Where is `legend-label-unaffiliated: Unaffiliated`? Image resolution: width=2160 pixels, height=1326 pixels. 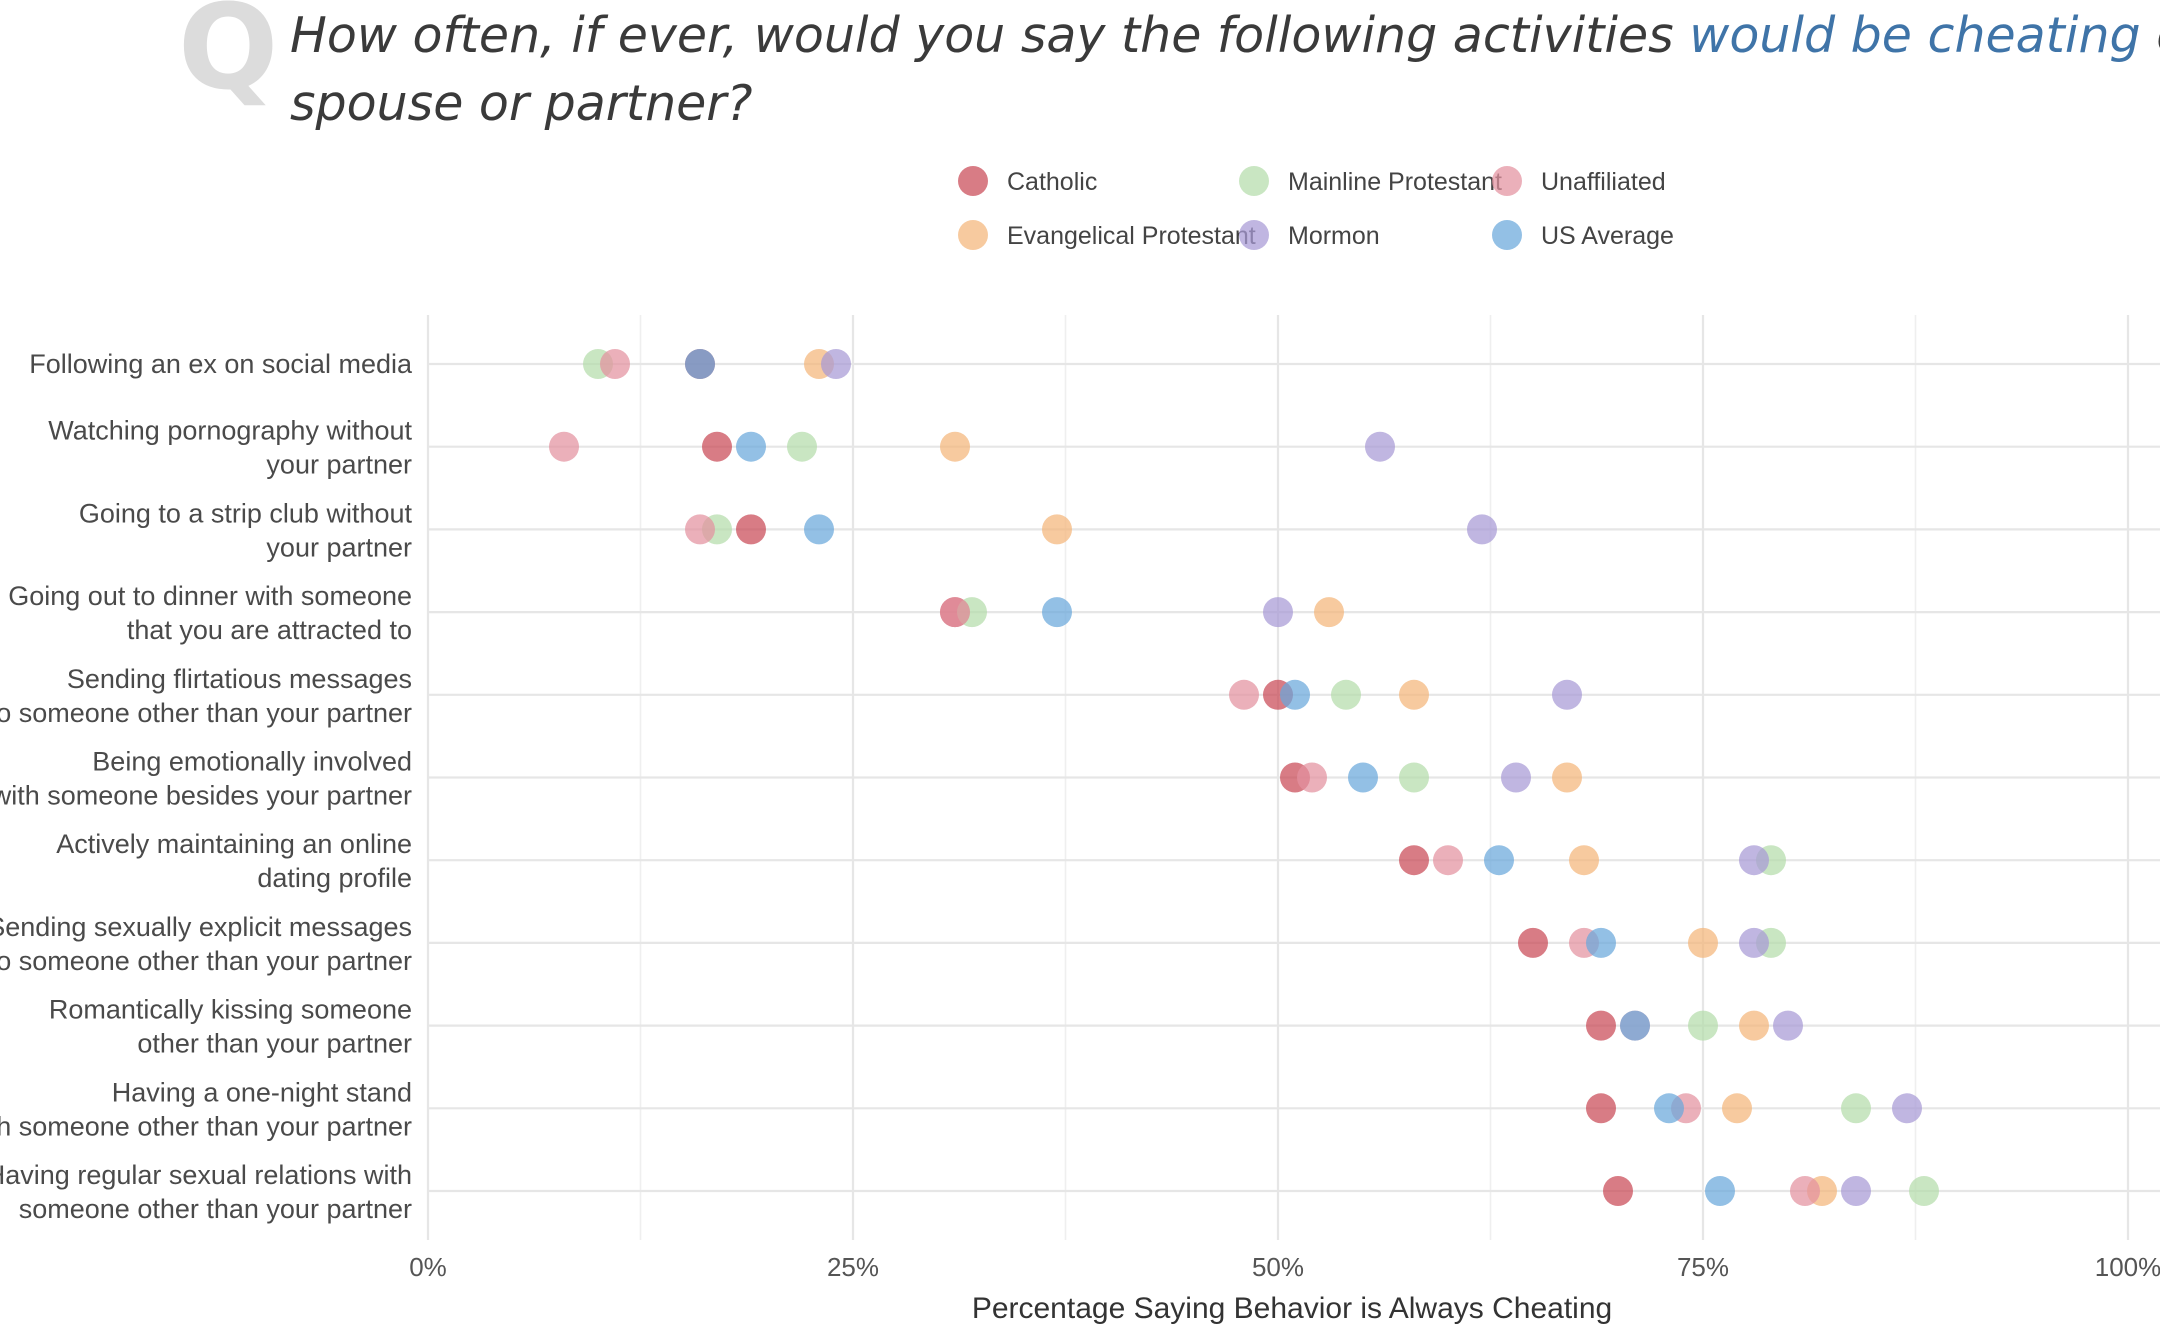
legend-label-unaffiliated: Unaffiliated is located at coordinates (1603, 182).